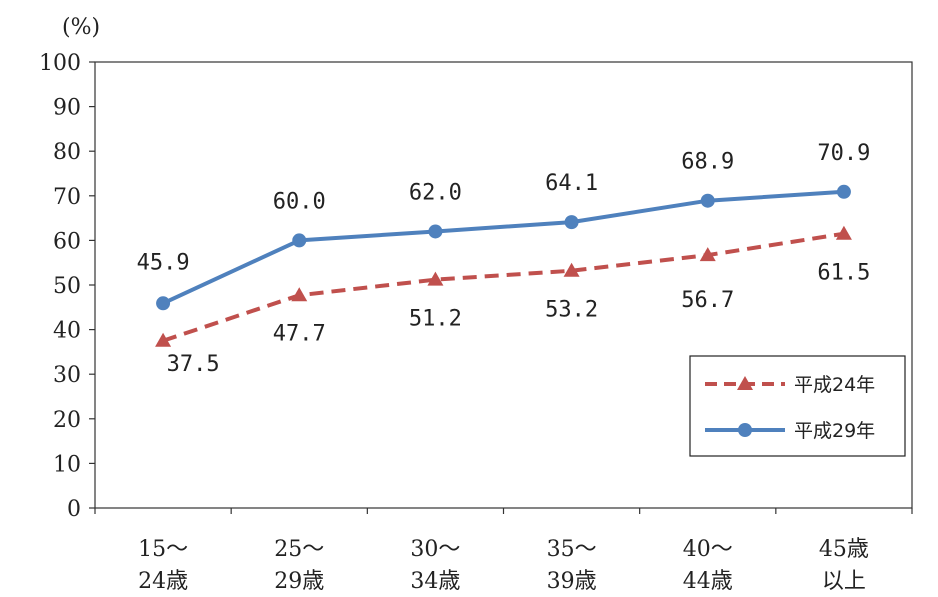  What do you see at coordinates (299, 333) in the screenshot?
I see `data-label-heisei24: 47.7` at bounding box center [299, 333].